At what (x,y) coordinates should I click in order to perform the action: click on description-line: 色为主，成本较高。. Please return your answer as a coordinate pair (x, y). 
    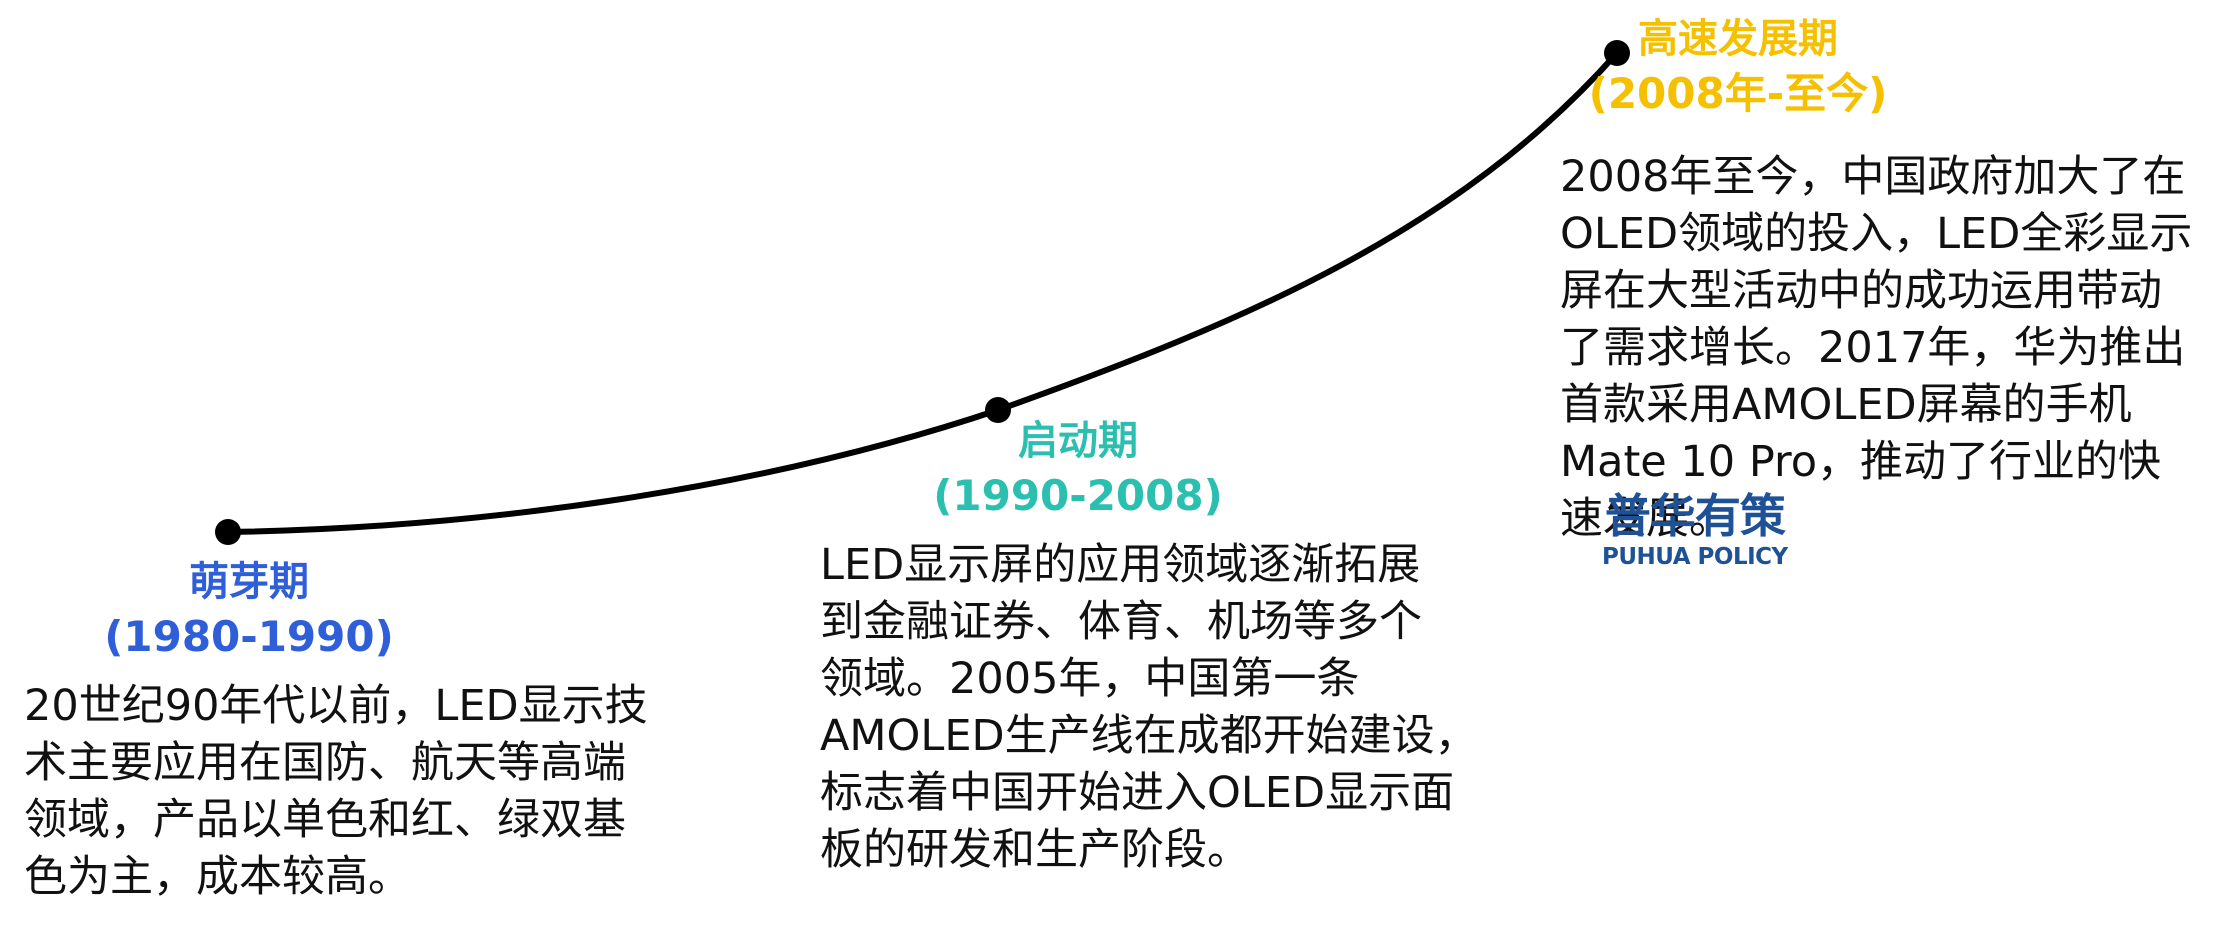
    Looking at the image, I should click on (217, 877).